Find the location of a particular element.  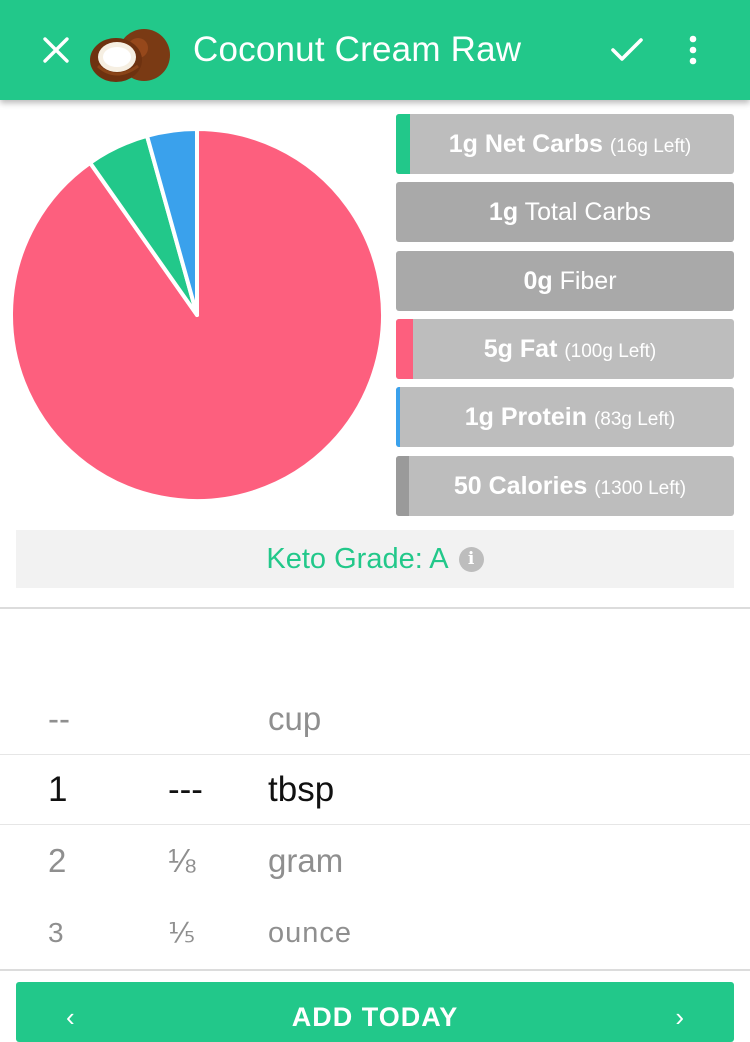

macro-text: 5g Fat (100g Left) is located at coordinates (565, 349).